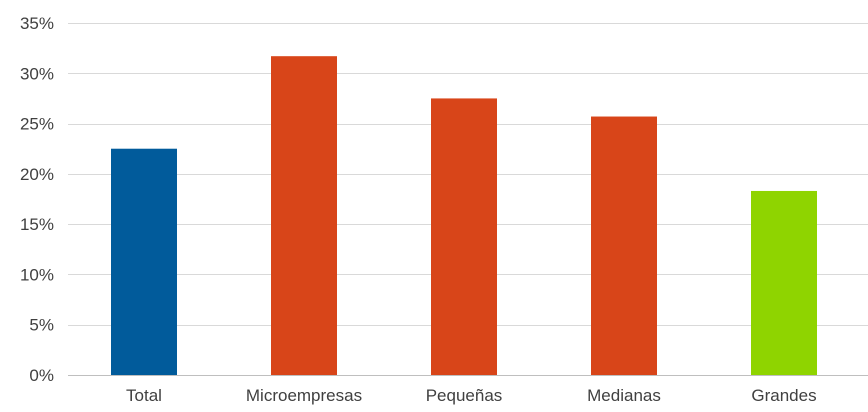 Image resolution: width=868 pixels, height=412 pixels. What do you see at coordinates (783, 395) in the screenshot?
I see `x-tick-label: Grandes` at bounding box center [783, 395].